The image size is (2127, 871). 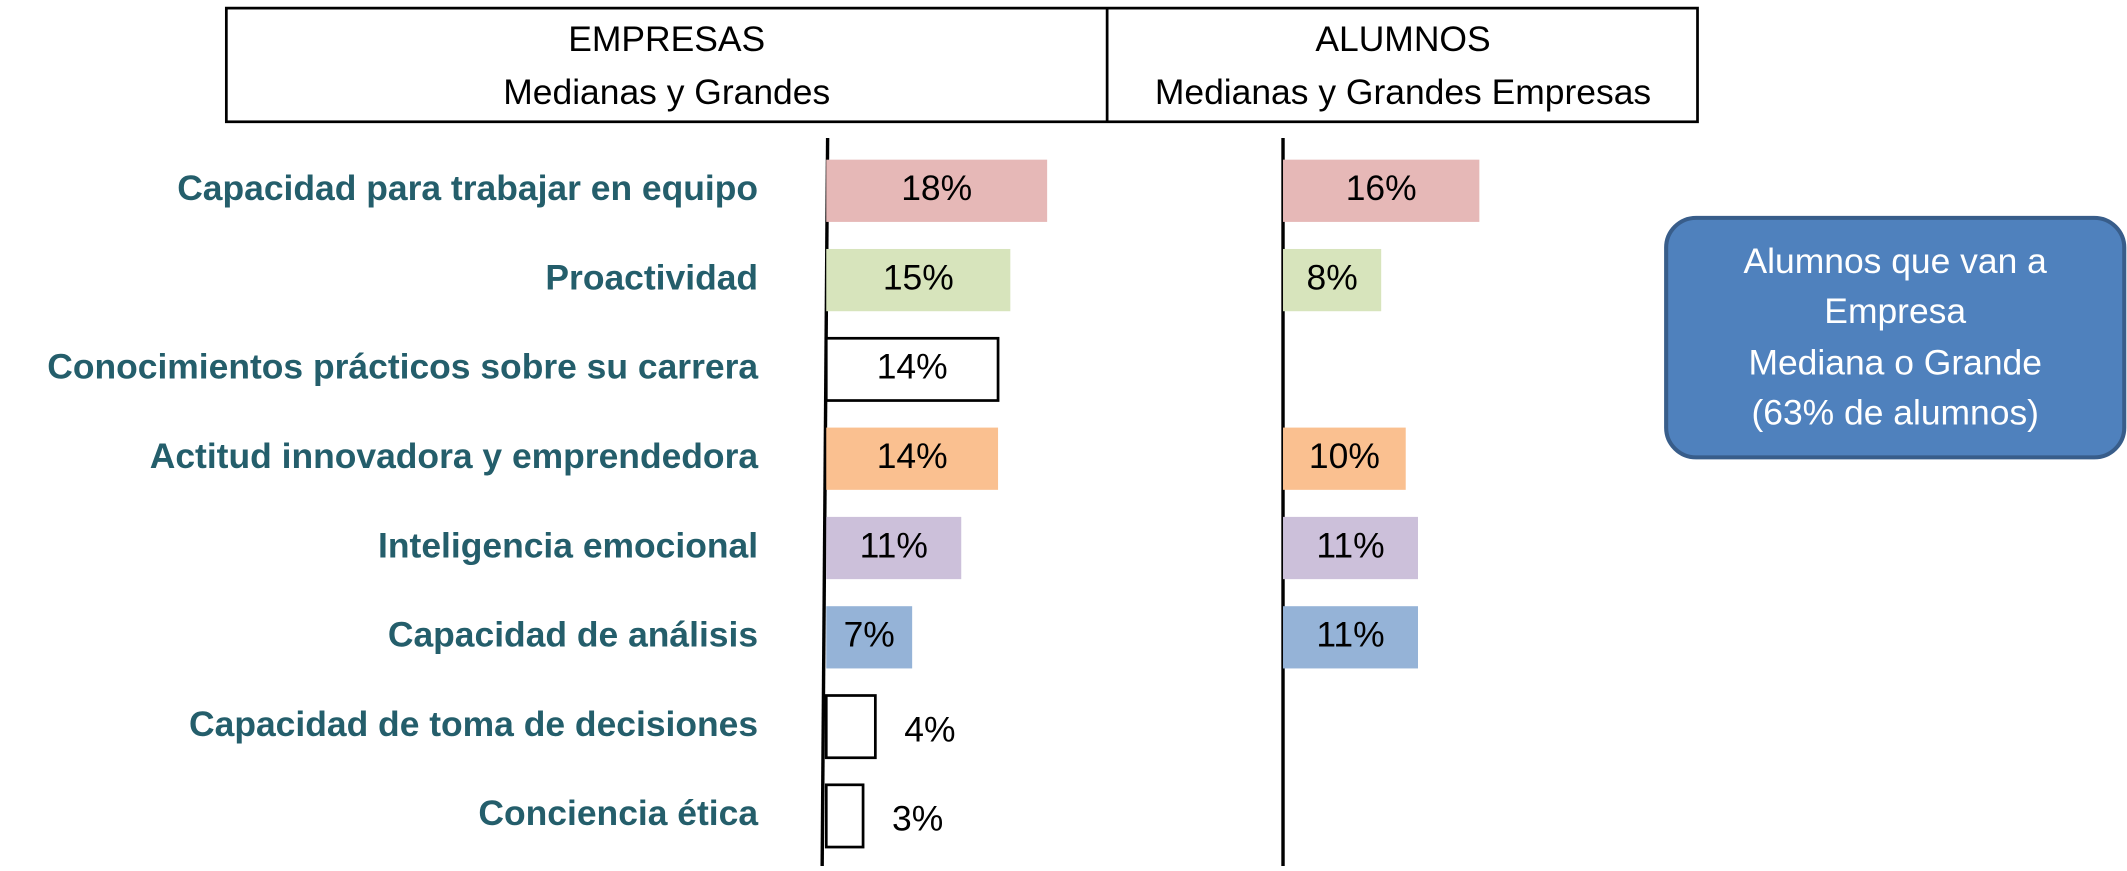 I want to click on header-title: ALUMNOS, so click(x=1402, y=39).